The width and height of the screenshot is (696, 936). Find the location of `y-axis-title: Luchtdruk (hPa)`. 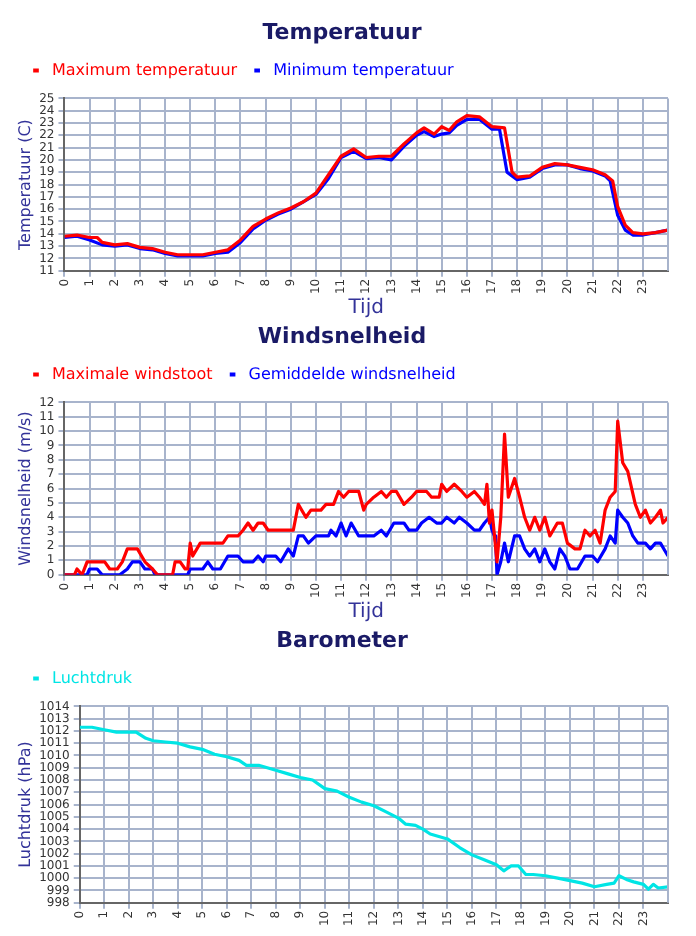

y-axis-title: Luchtdruk (hPa) is located at coordinates (24, 804).